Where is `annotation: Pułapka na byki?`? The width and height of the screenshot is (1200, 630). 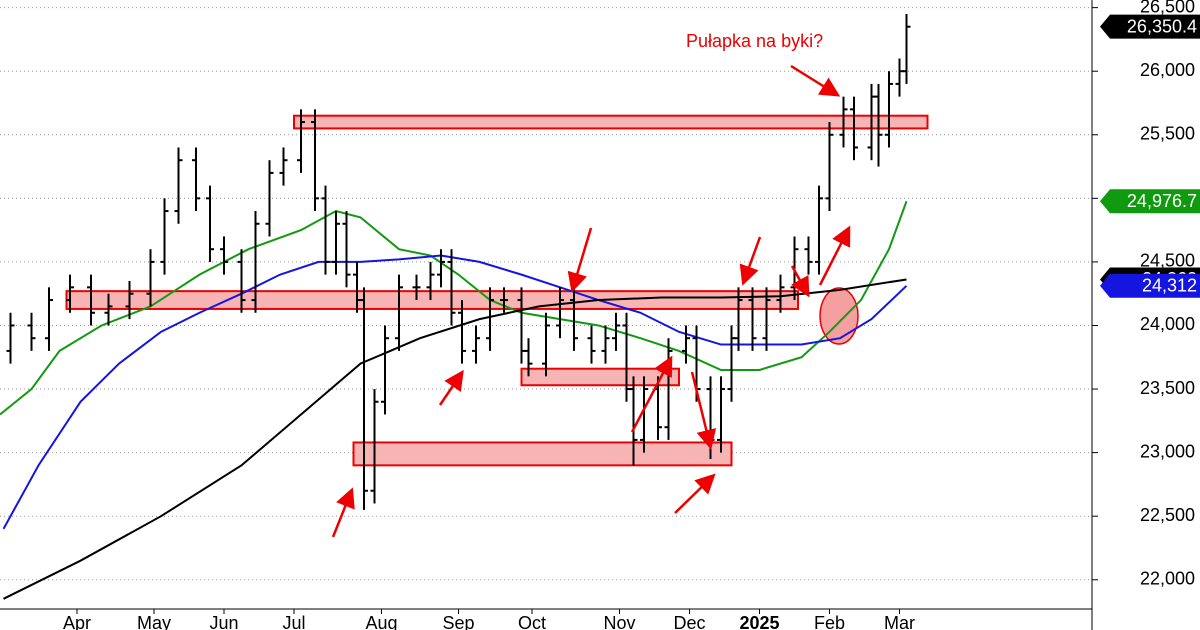 annotation: Pułapka na byki? is located at coordinates (754, 41).